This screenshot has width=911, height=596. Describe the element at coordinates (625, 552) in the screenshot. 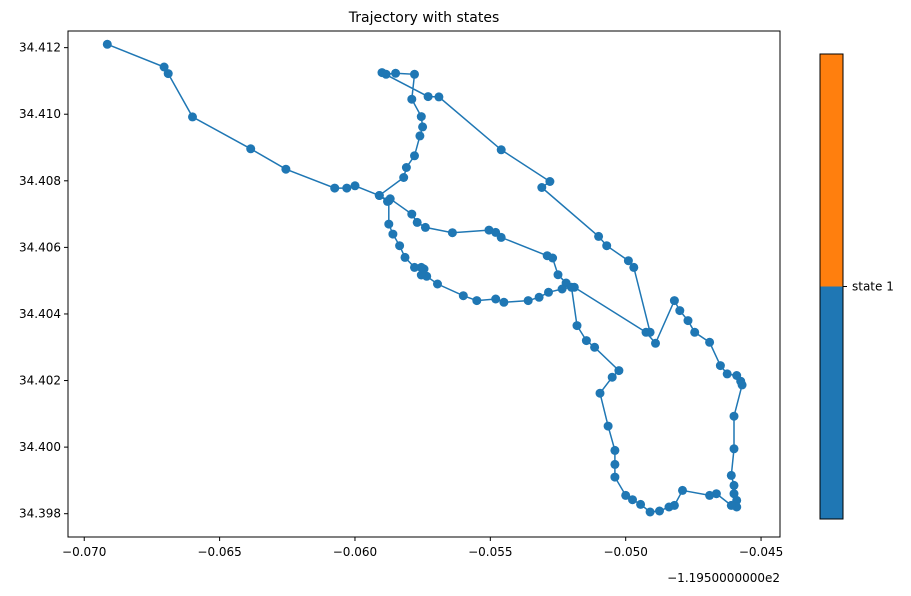

I see `x-tick-label: −0.050` at that location.